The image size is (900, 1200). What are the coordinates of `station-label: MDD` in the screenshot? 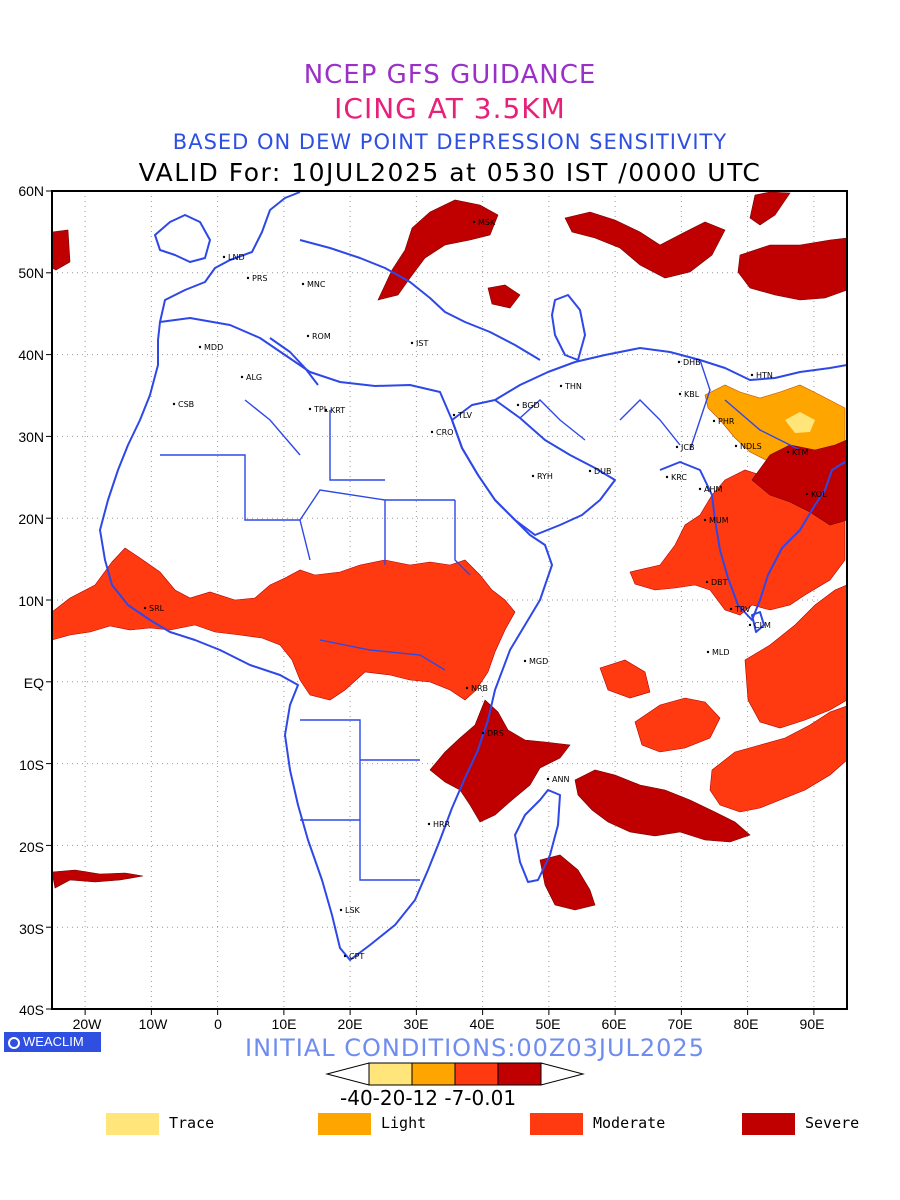 It's located at (213, 347).